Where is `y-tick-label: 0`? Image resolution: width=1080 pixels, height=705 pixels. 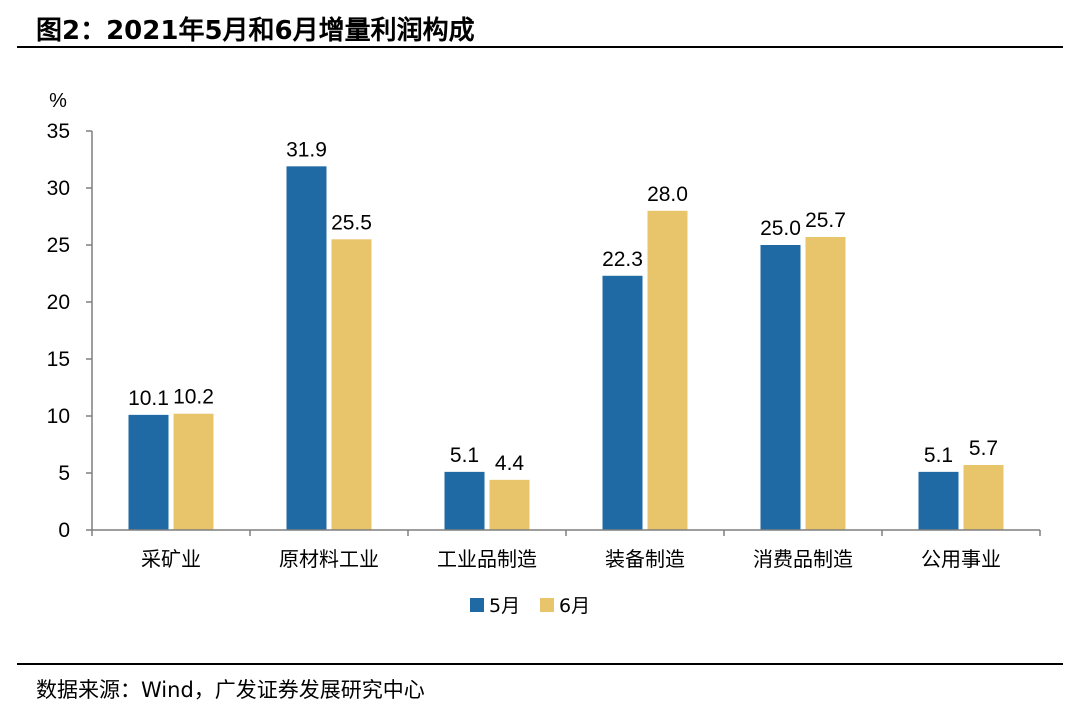 y-tick-label: 0 is located at coordinates (64, 530).